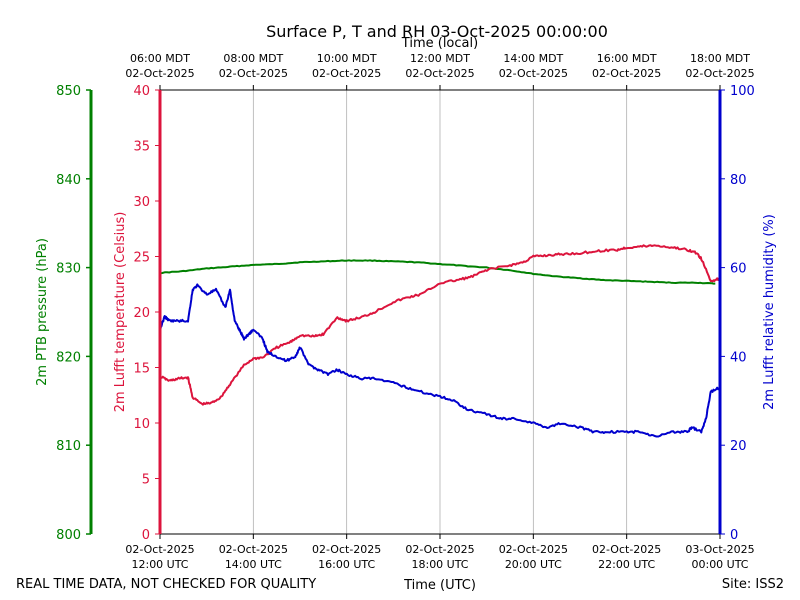 This screenshot has width=800, height=600. I want to click on humidity-tick-label: 0, so click(734, 535).